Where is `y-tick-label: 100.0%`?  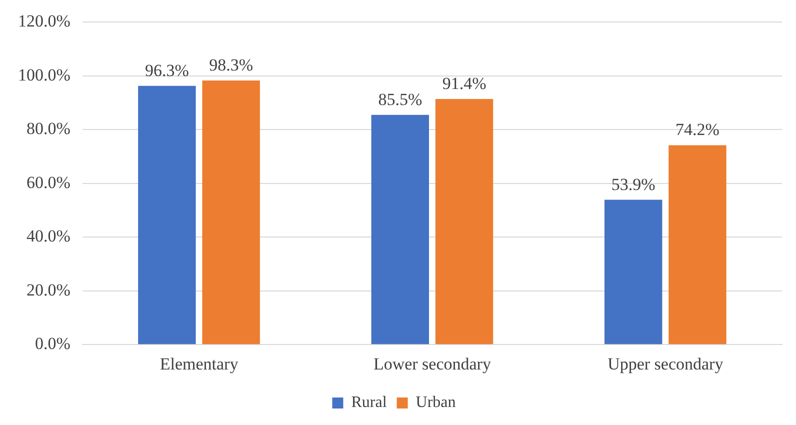
y-tick-label: 100.0% is located at coordinates (44, 74).